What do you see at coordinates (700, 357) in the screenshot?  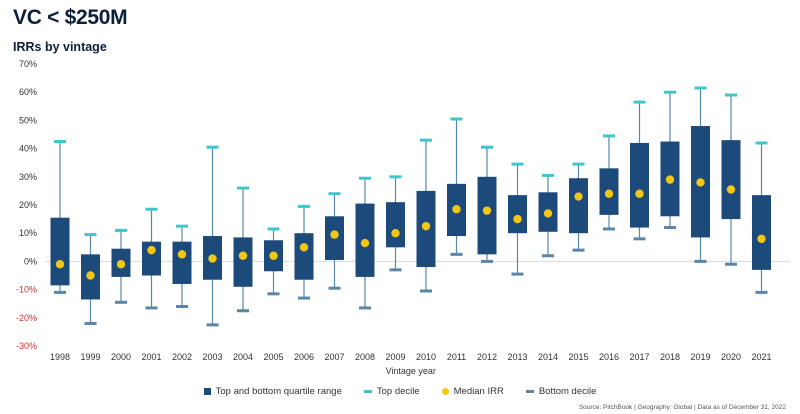 I see `x-tick-label: 2019` at bounding box center [700, 357].